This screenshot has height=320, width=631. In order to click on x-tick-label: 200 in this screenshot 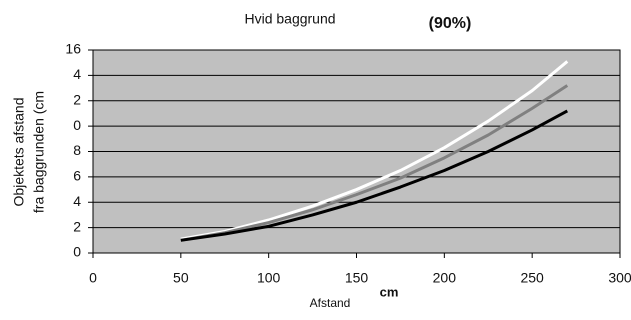, I will do `click(445, 278)`.